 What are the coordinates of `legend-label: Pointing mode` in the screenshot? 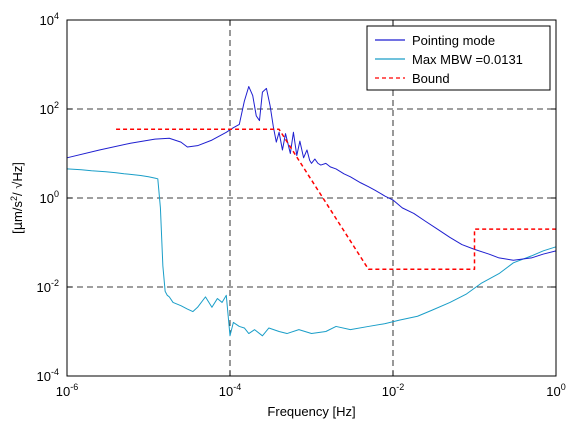 It's located at (453, 40).